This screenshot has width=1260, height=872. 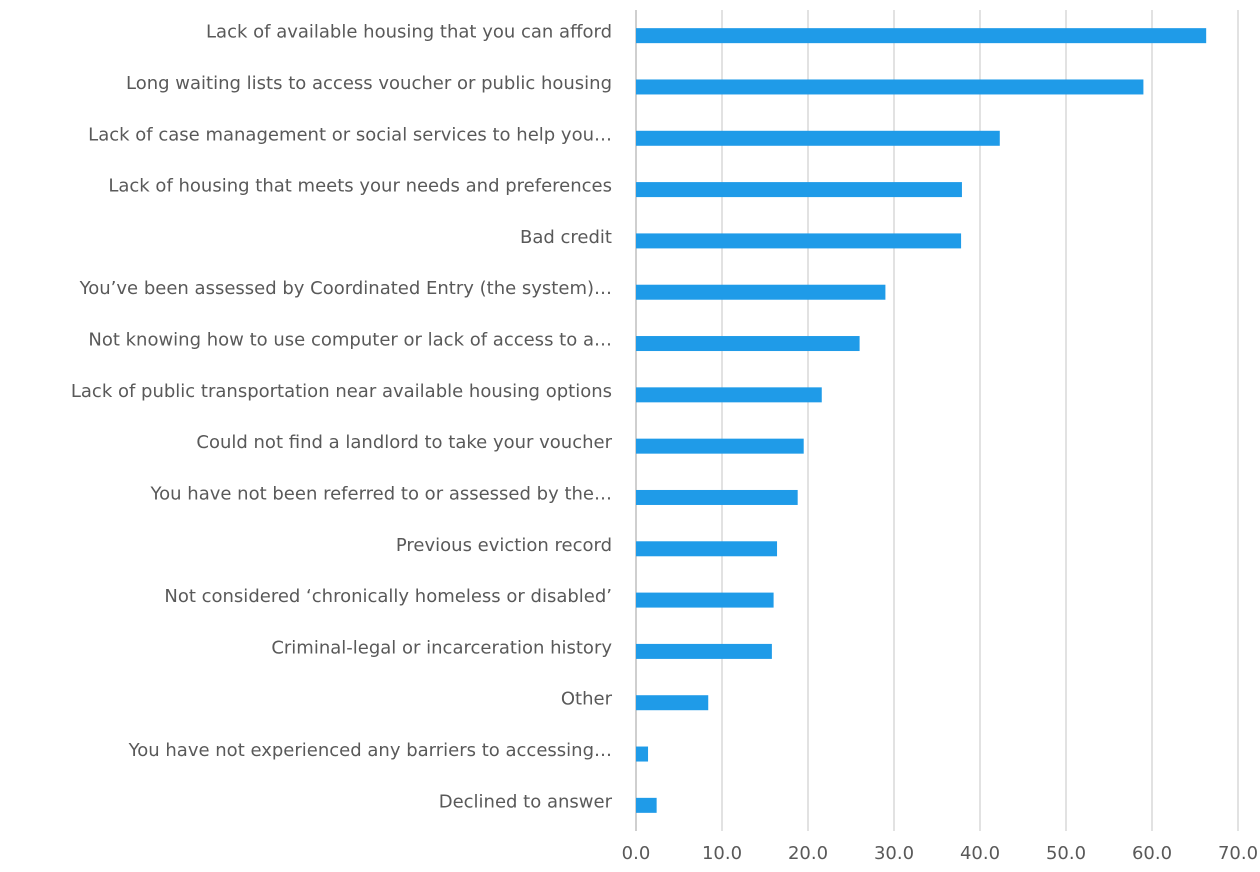 I want to click on x-tick-label: 30.0, so click(x=894, y=853).